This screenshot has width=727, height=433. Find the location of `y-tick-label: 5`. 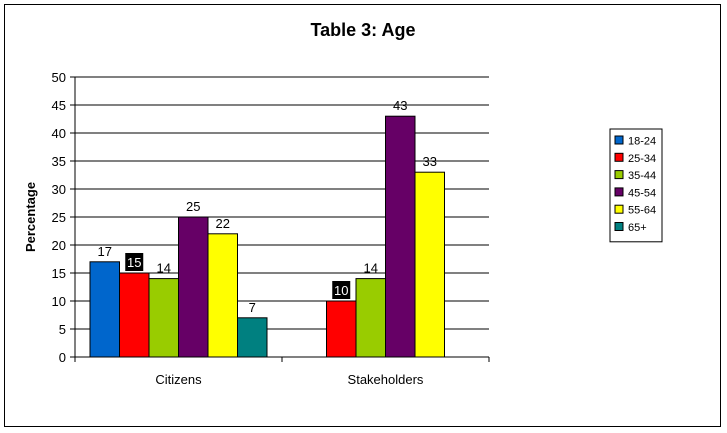

y-tick-label: 5 is located at coordinates (62, 329).